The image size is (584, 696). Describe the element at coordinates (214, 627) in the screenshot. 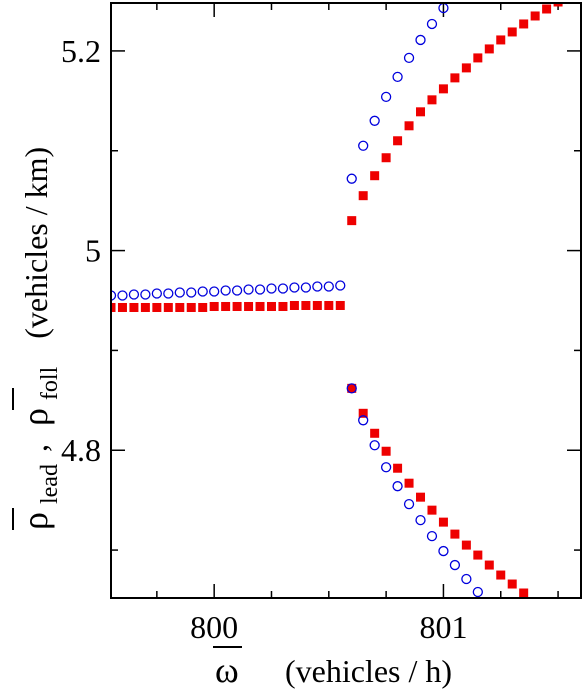

I see `x-tick-label: 800` at that location.